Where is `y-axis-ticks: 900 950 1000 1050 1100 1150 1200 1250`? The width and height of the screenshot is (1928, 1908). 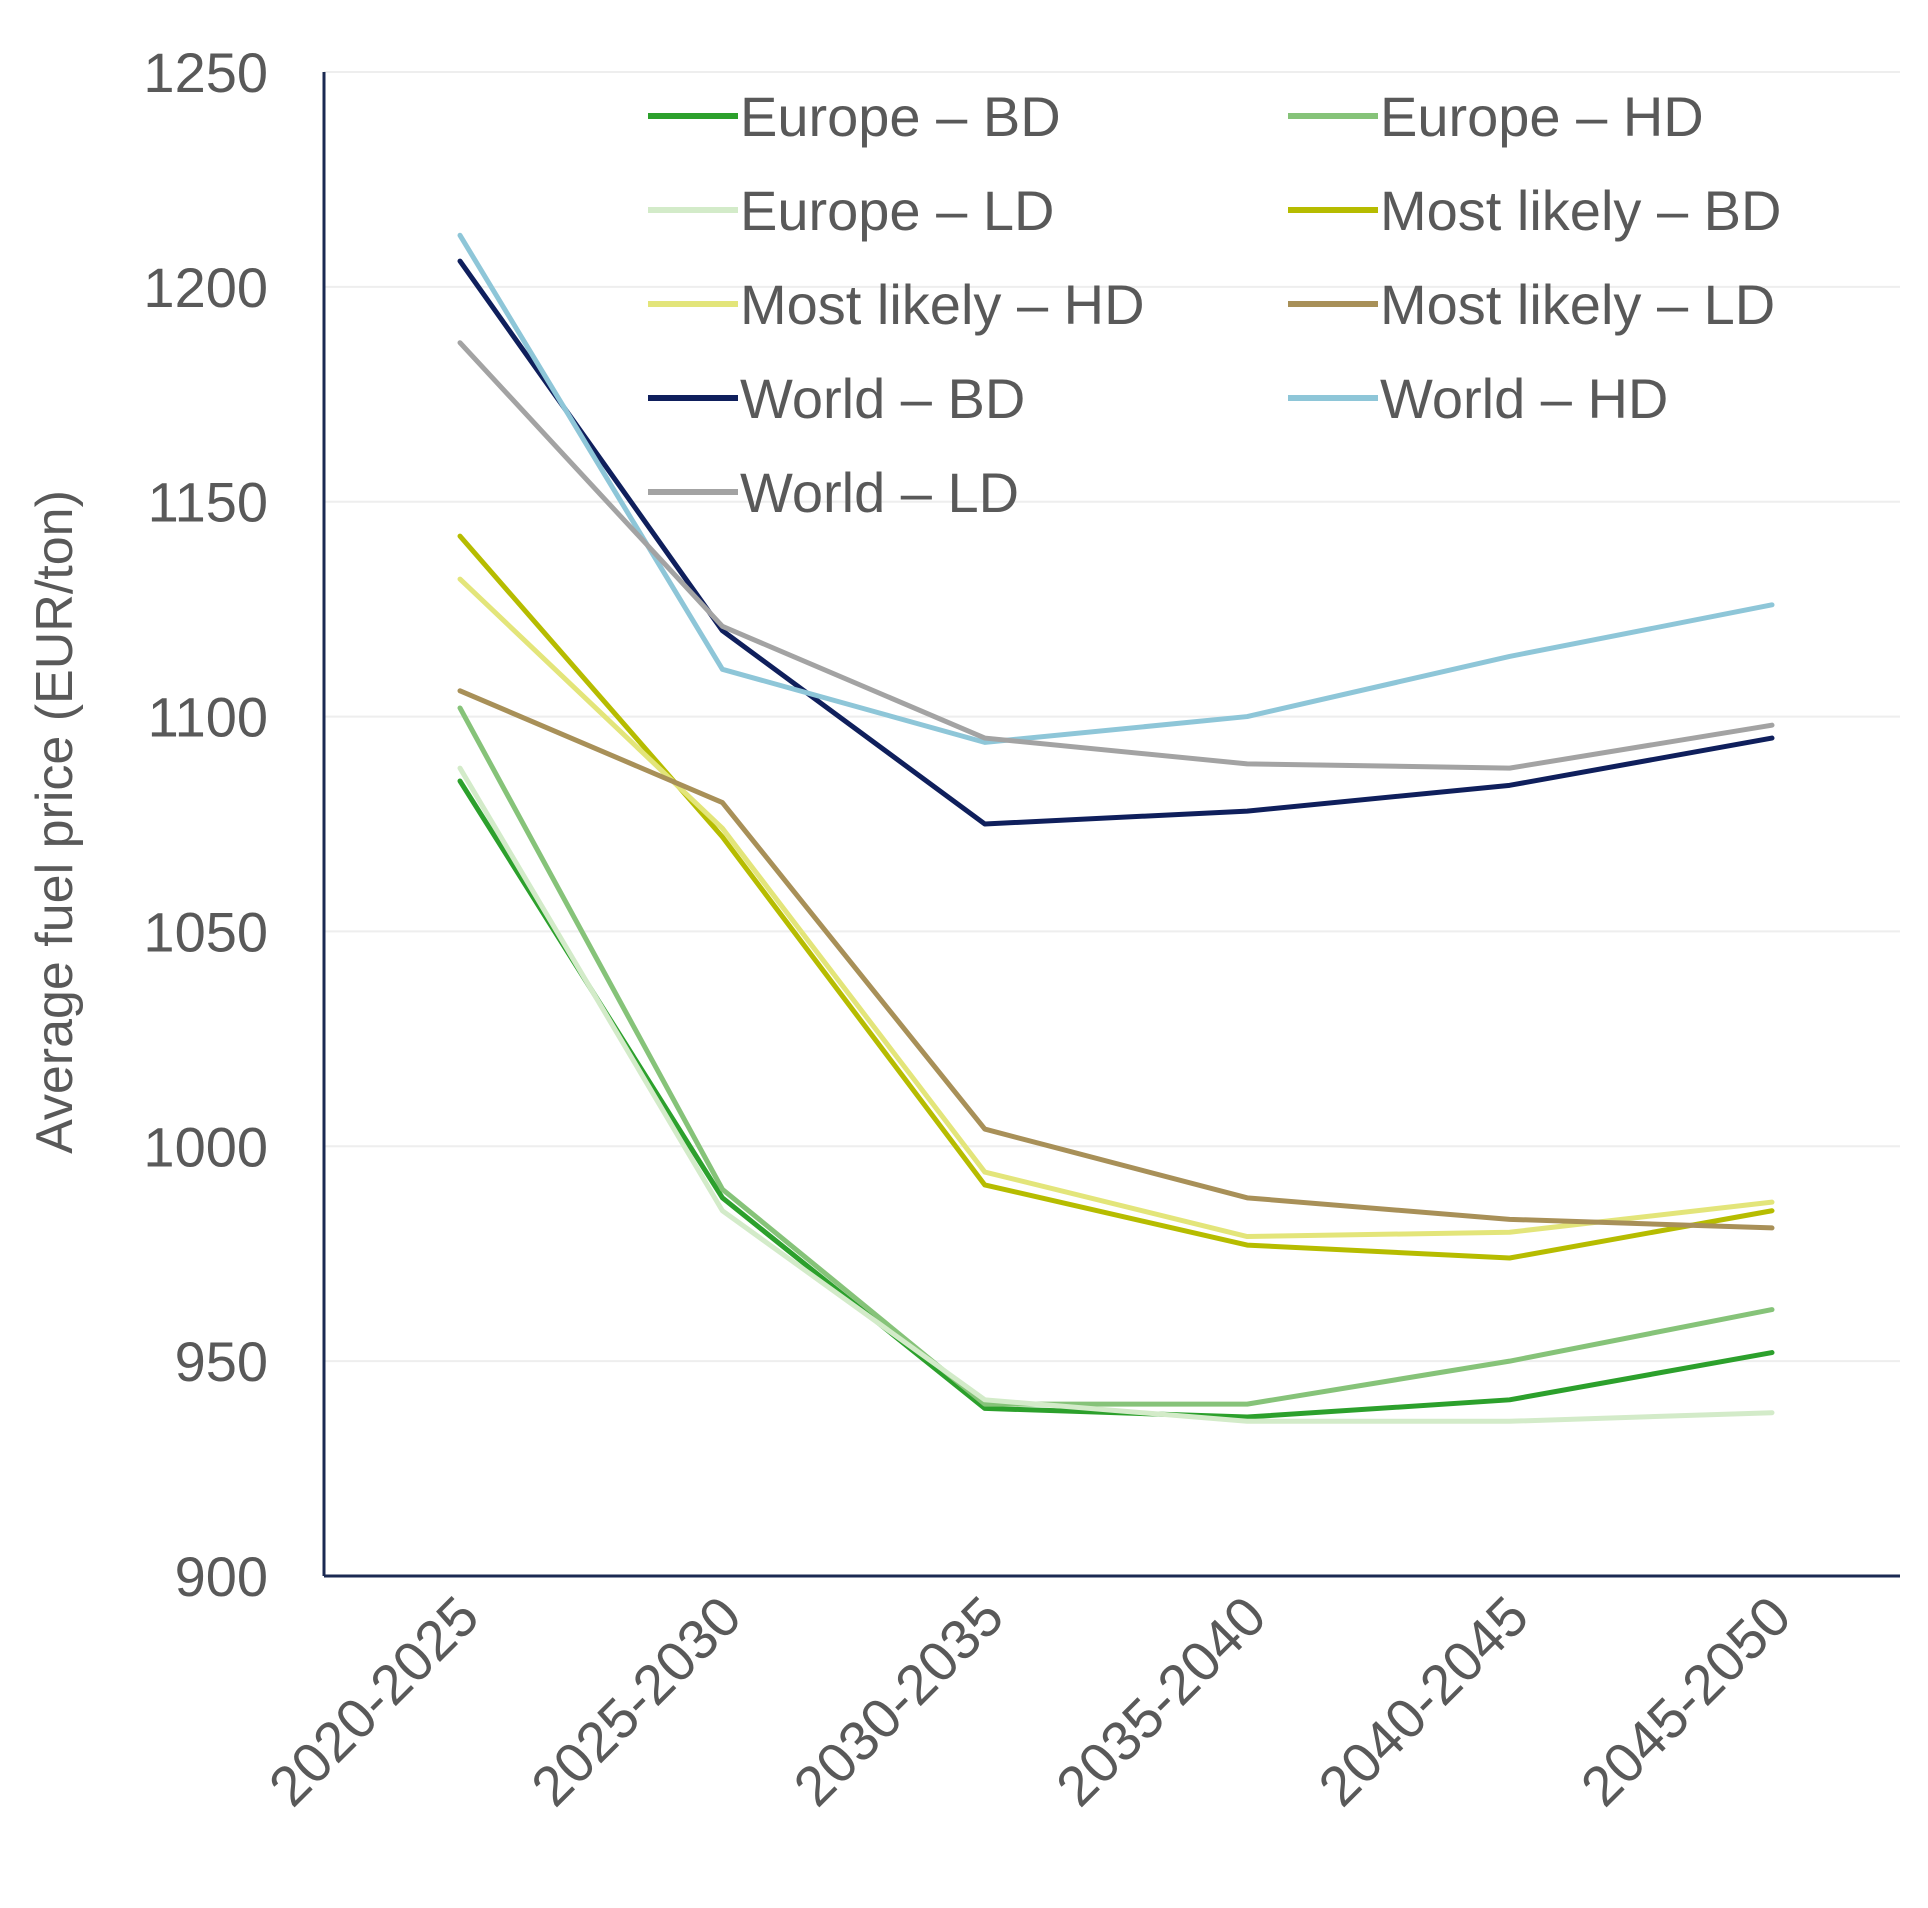 y-axis-ticks: 900 950 1000 1050 1100 1150 1200 1250 is located at coordinates (205, 824).